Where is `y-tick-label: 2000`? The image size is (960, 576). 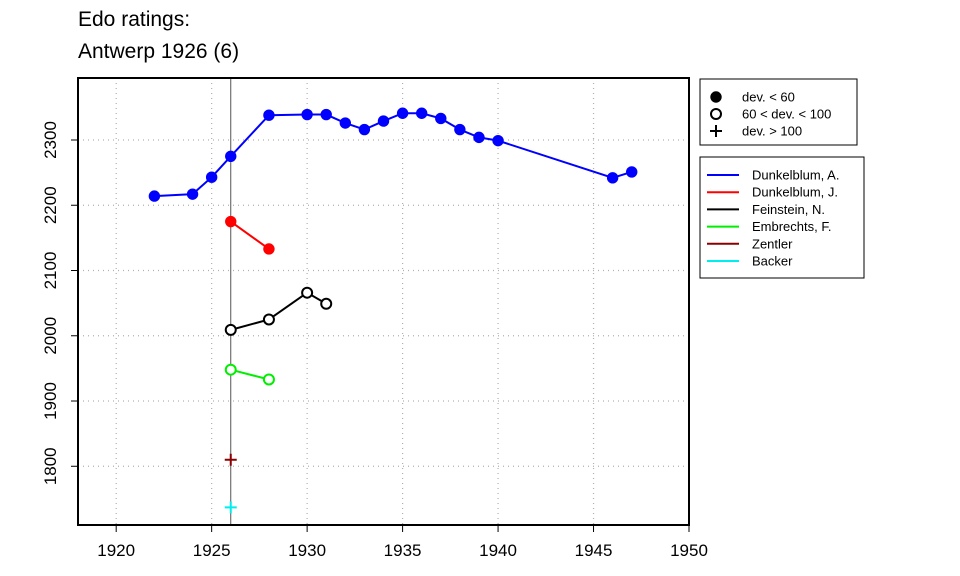 y-tick-label: 2000 is located at coordinates (50, 336).